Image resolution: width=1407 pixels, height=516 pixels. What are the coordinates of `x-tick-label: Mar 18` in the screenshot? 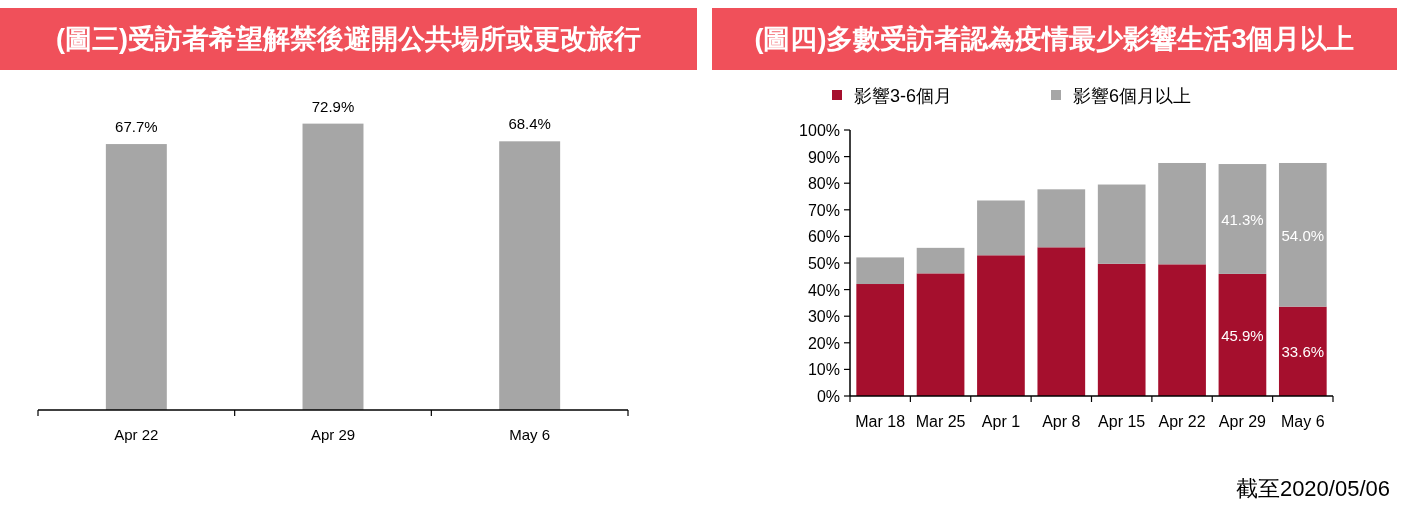 It's located at (880, 421).